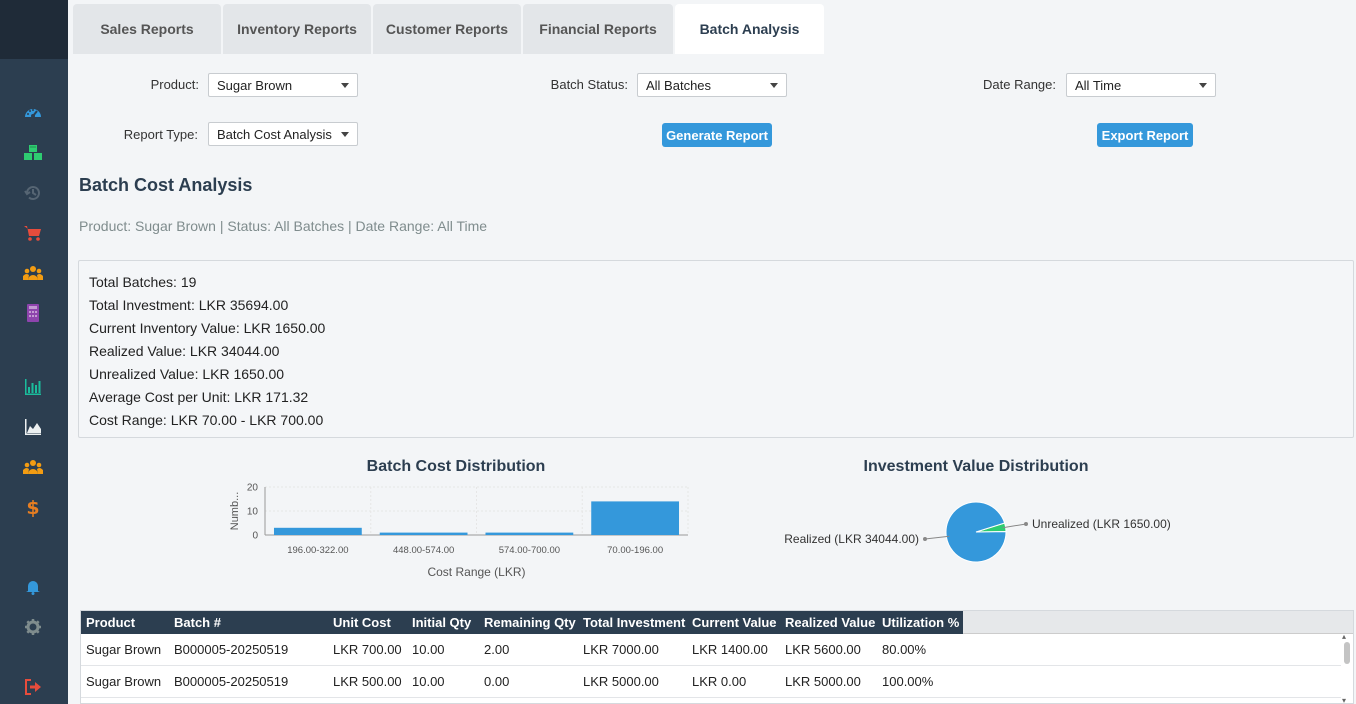 The image size is (1356, 704). What do you see at coordinates (33, 587) in the screenshot?
I see `bell-icon` at bounding box center [33, 587].